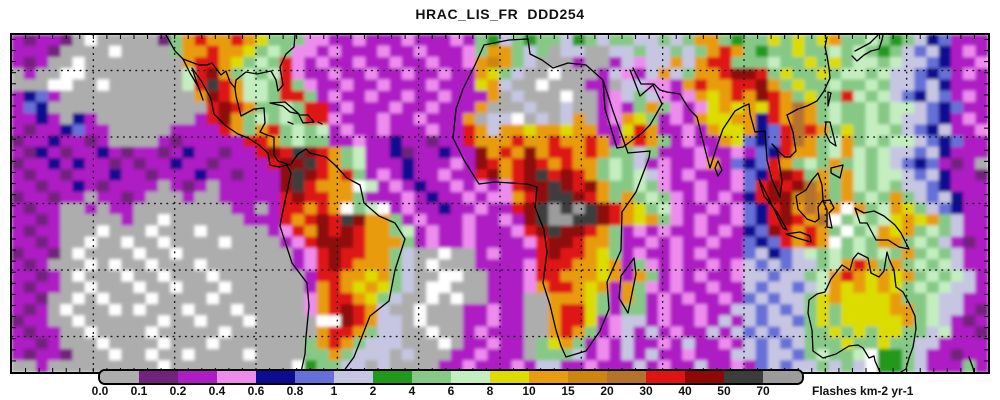 The image size is (1000, 400). Describe the element at coordinates (646, 391) in the screenshot. I see `colorbar-tick-label: 30` at that location.